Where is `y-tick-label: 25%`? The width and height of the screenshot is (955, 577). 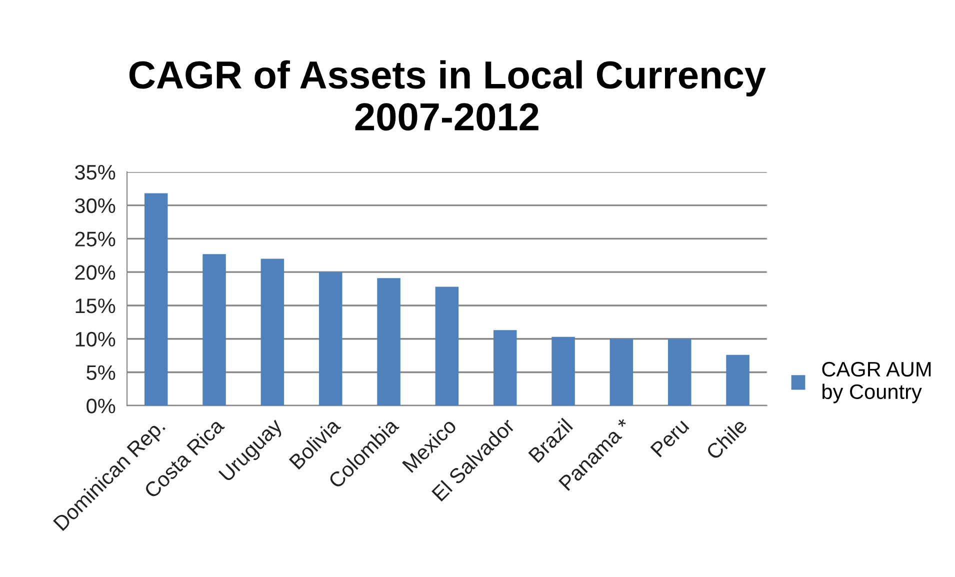 y-tick-label: 25% is located at coordinates (95, 239).